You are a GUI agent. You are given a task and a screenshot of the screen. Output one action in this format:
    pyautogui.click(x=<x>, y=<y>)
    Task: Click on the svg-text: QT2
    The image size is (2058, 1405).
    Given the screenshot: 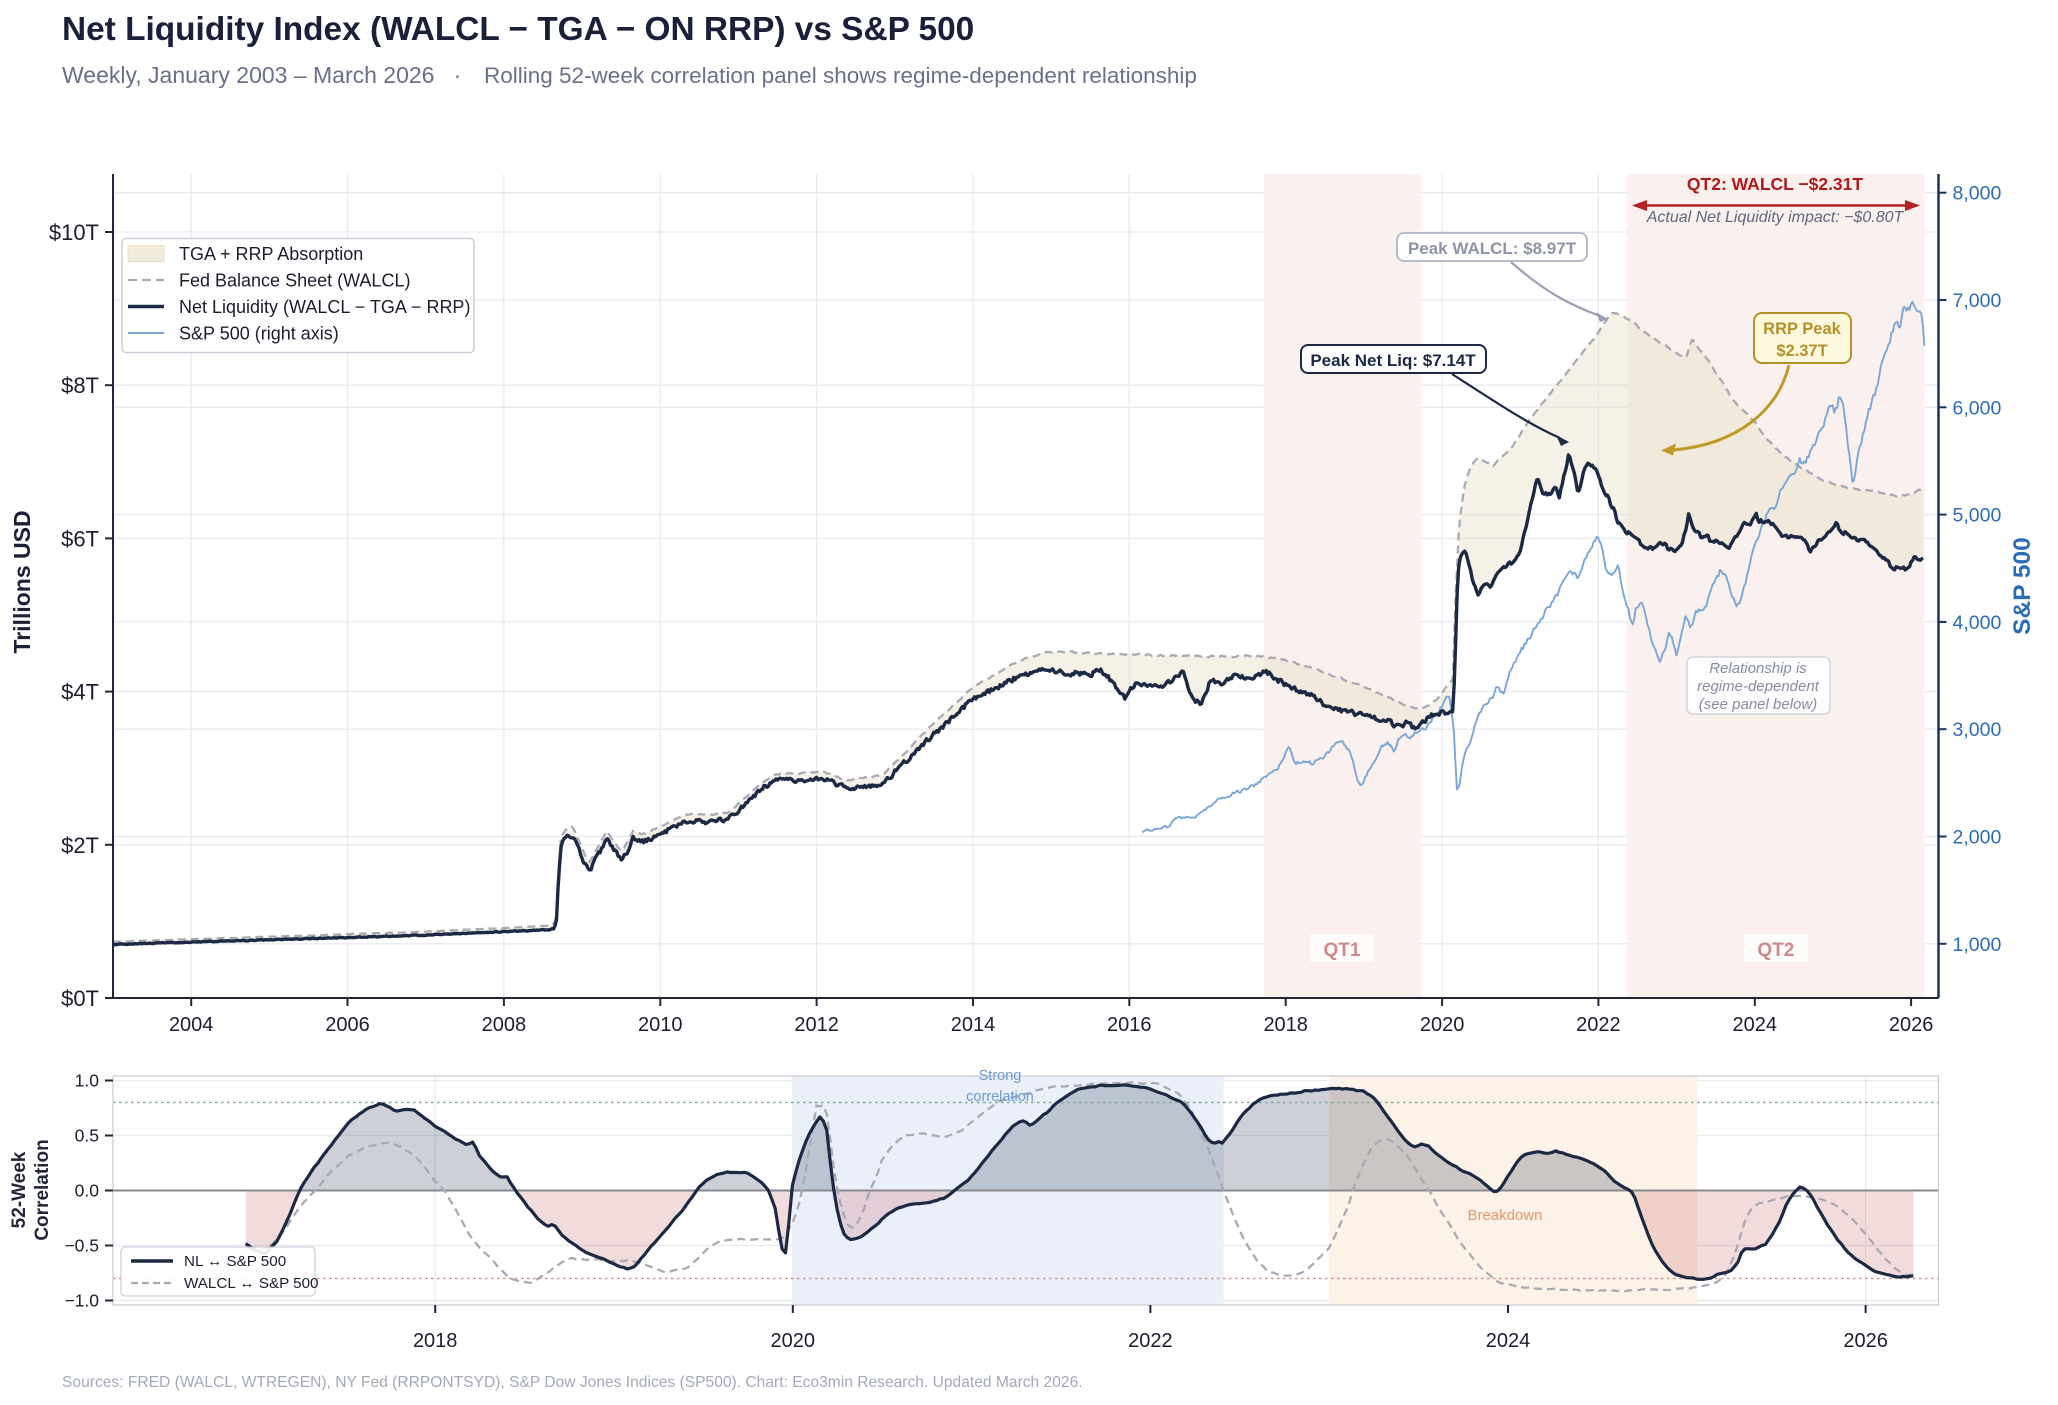 What is the action you would take?
    pyautogui.click(x=1775, y=950)
    